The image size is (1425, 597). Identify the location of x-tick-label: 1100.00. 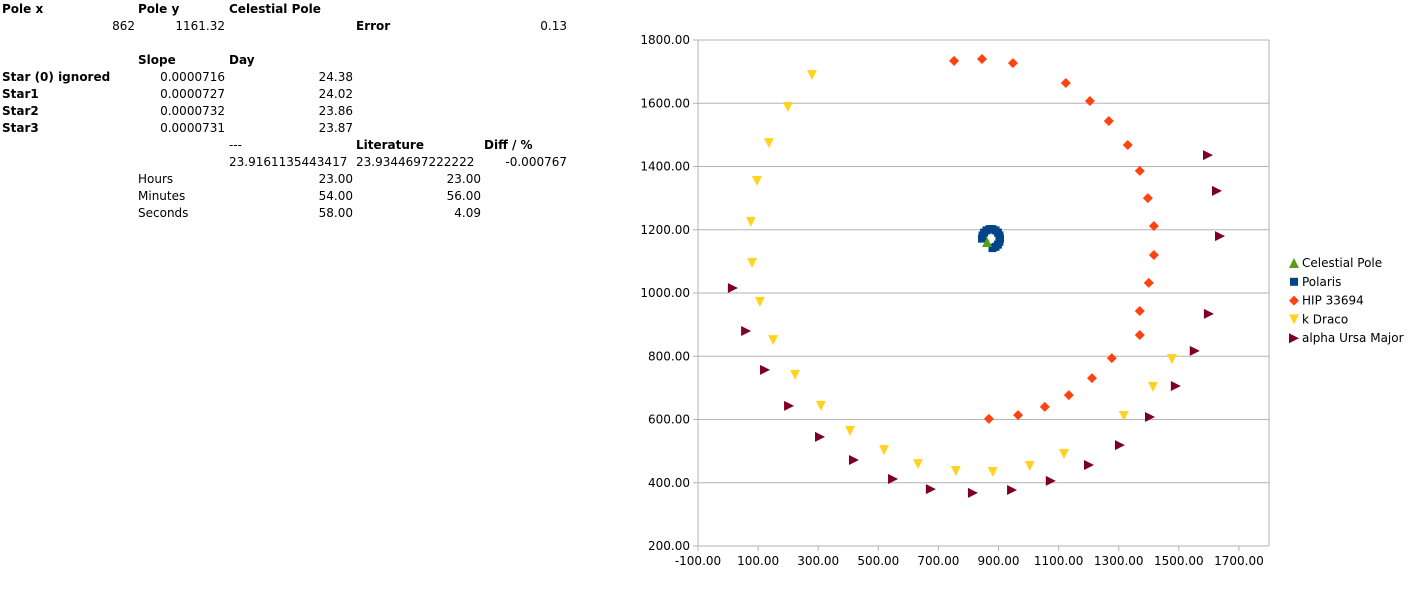
(1059, 561).